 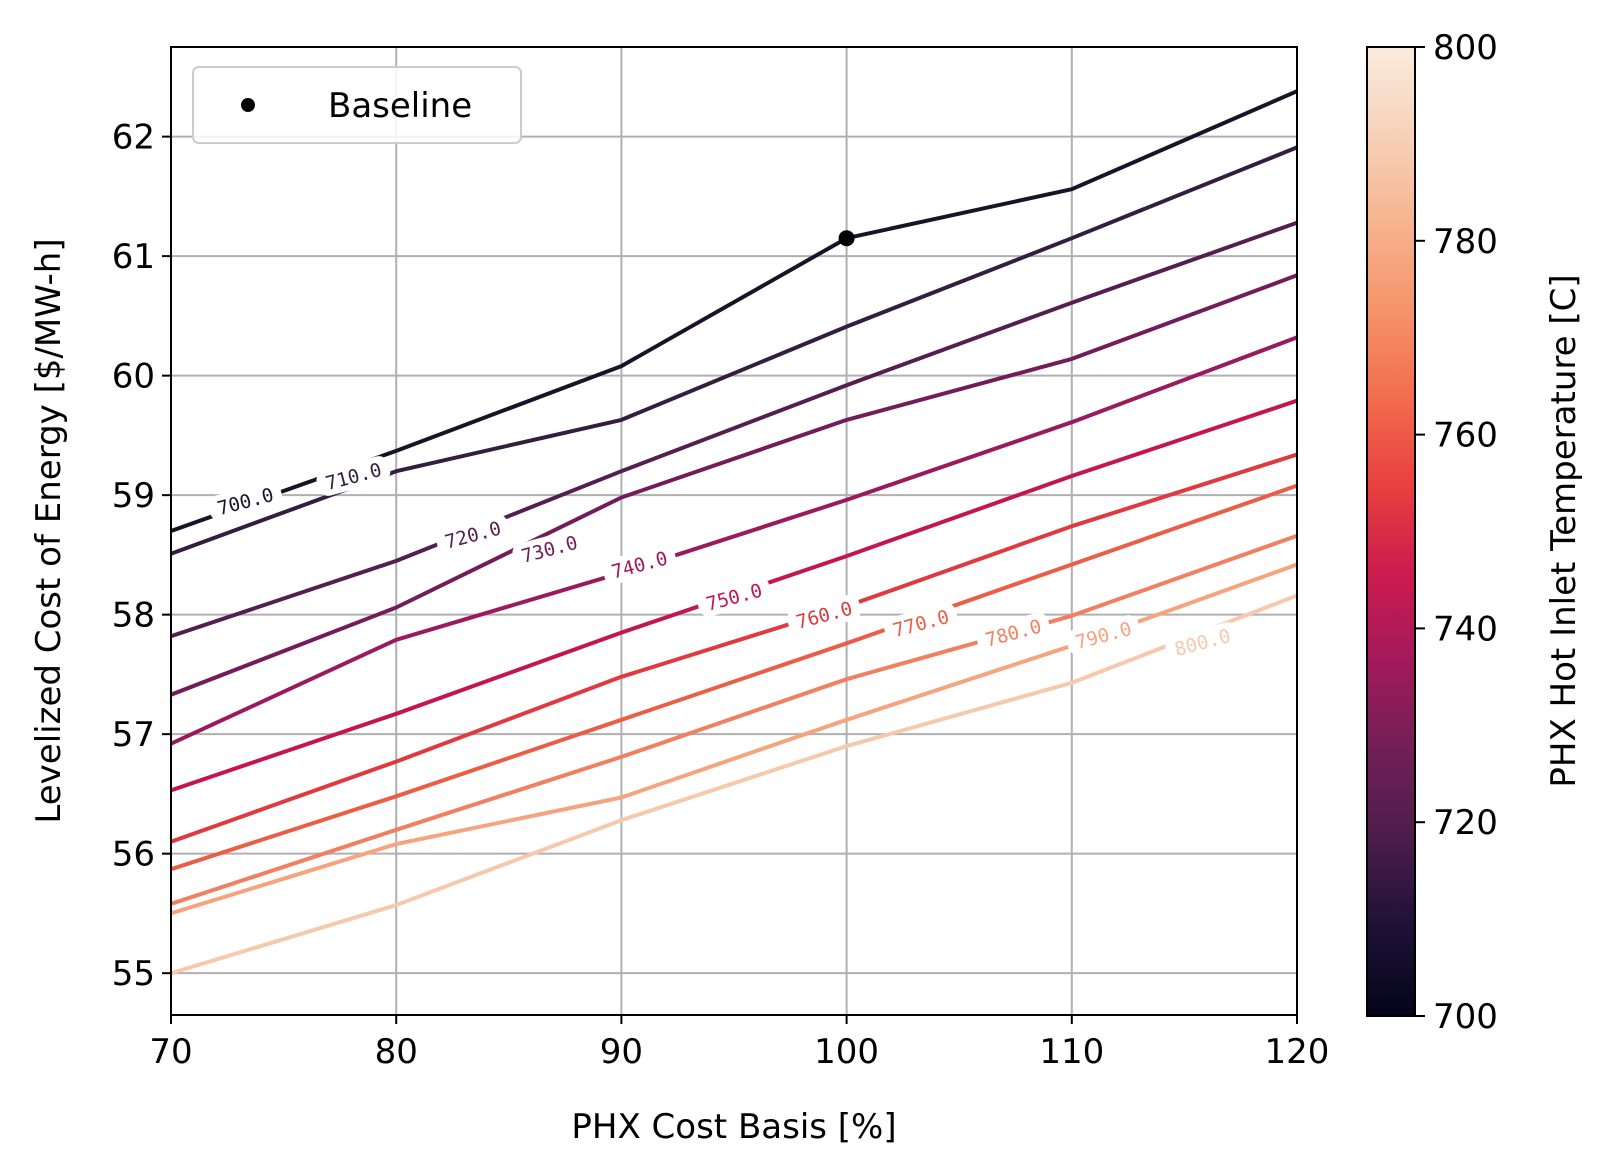 What do you see at coordinates (133, 855) in the screenshot?
I see `y-tick-label: 56` at bounding box center [133, 855].